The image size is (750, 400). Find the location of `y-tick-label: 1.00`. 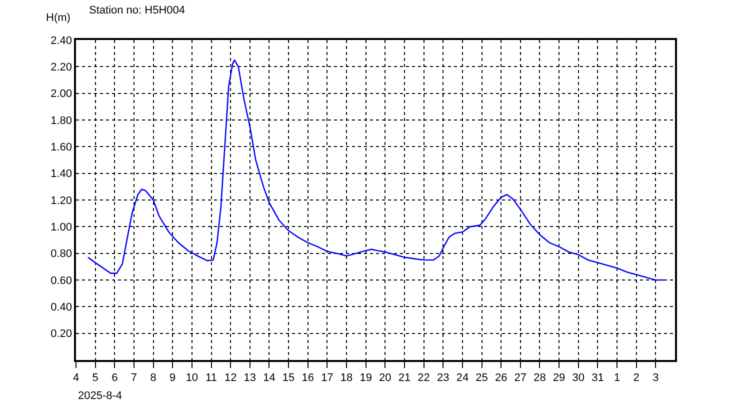

y-tick-label: 1.00 is located at coordinates (61, 228).